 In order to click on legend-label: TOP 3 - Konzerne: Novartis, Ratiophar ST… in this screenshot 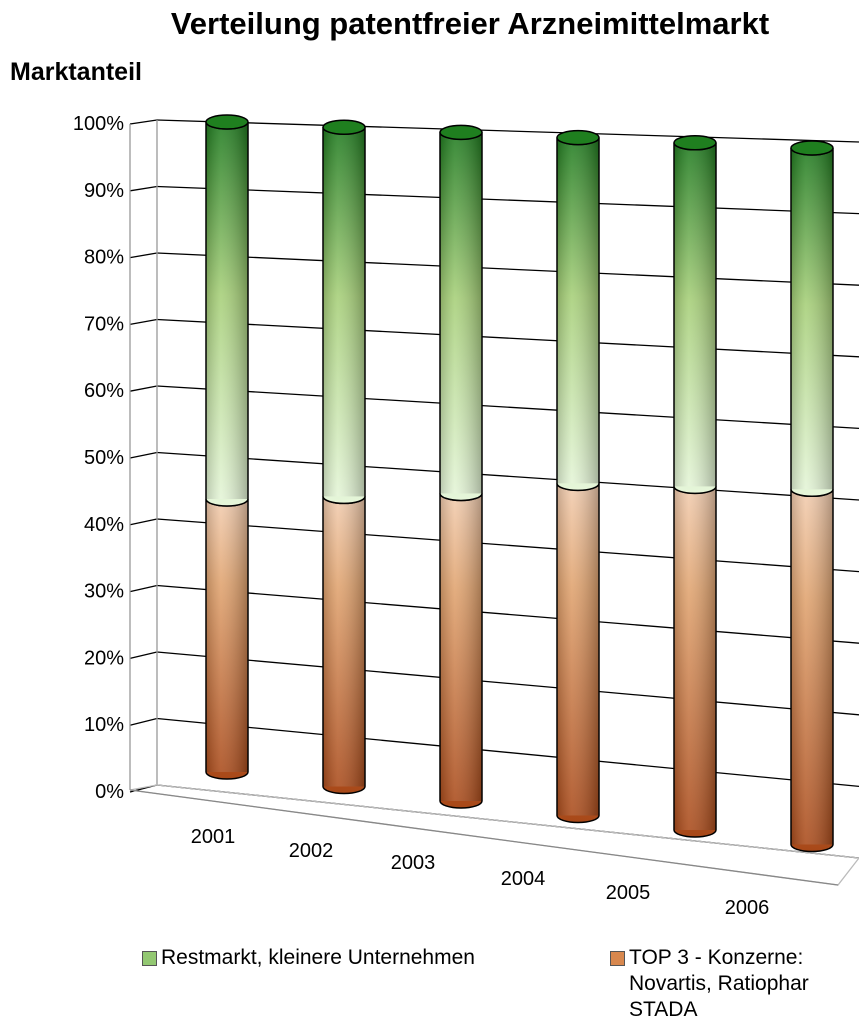, I will do `click(719, 983)`.